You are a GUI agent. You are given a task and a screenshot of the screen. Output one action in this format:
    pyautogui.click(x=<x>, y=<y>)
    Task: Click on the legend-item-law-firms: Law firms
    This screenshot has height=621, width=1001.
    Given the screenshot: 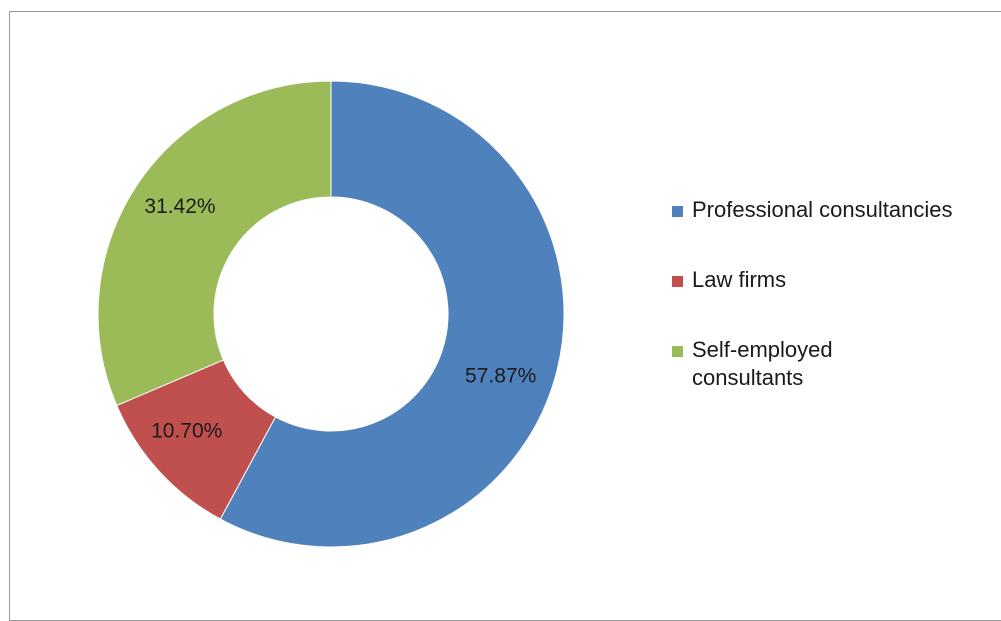 What is the action you would take?
    pyautogui.click(x=832, y=280)
    